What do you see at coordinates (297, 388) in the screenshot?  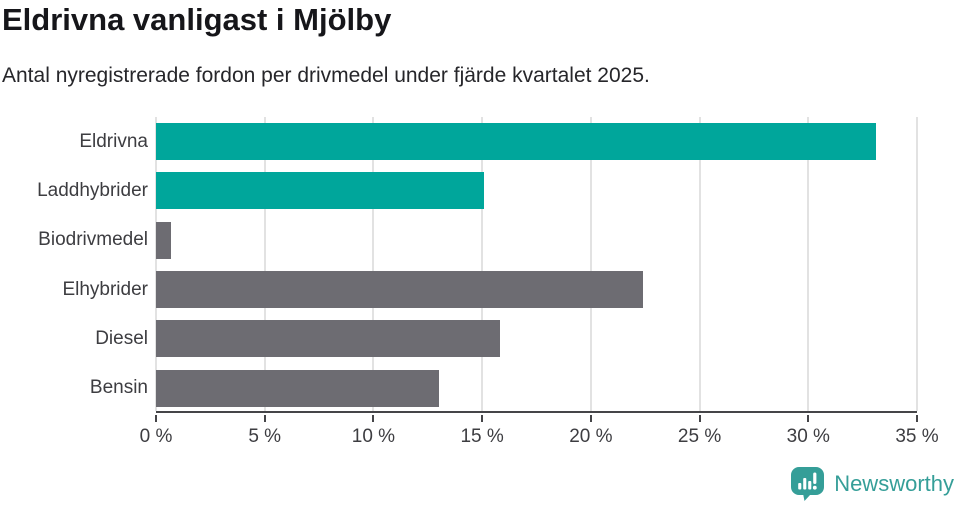 I see `bar-bensin` at bounding box center [297, 388].